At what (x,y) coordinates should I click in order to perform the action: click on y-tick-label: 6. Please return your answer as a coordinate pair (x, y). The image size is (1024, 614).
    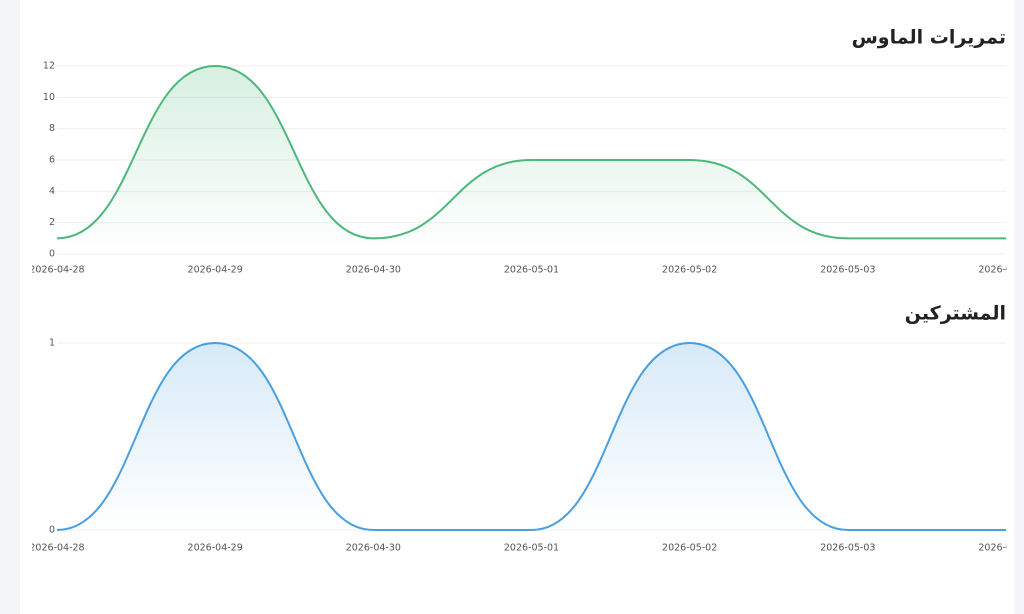
    Looking at the image, I should click on (52, 160).